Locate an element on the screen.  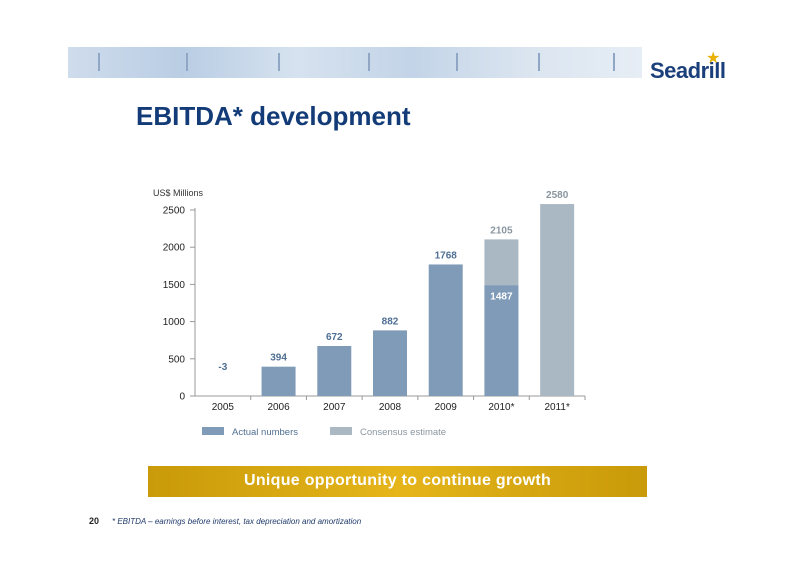
legend-label-consensus: Consensus estimate is located at coordinates (403, 432).